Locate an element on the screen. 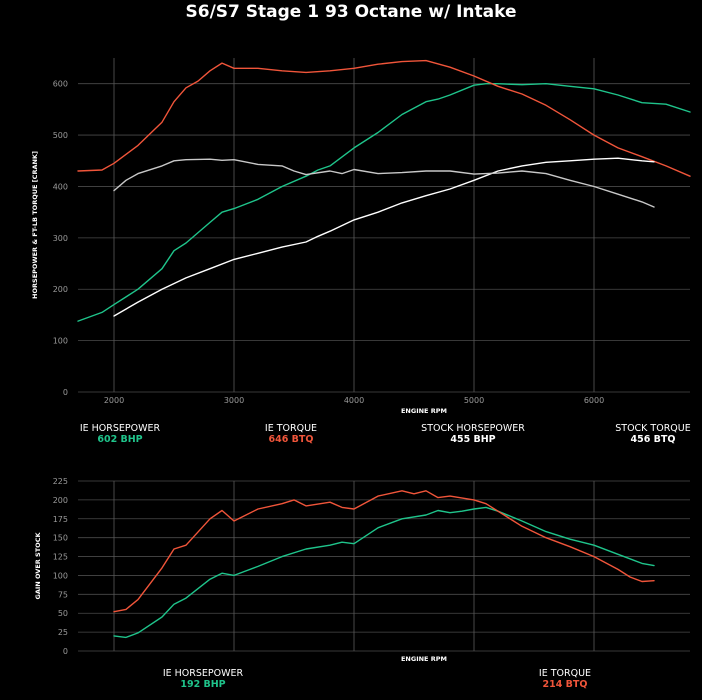 The image size is (702, 700). chart2-y-tick-label-2: 50 is located at coordinates (63, 613).